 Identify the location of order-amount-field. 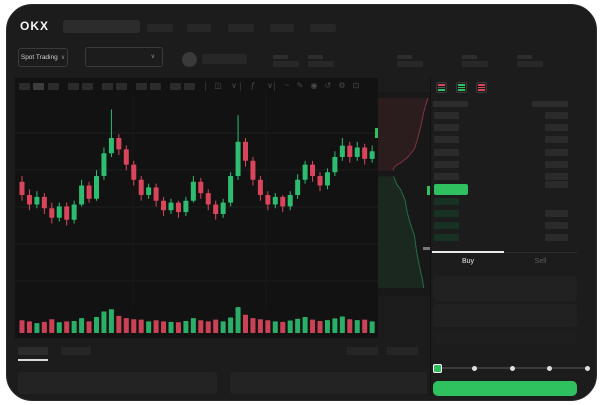
(505, 315).